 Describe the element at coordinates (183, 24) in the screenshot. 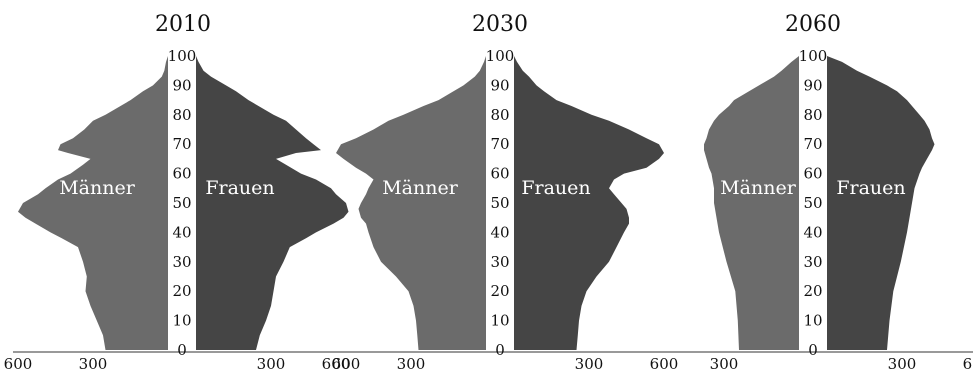

I see `chart-title: 2010` at that location.